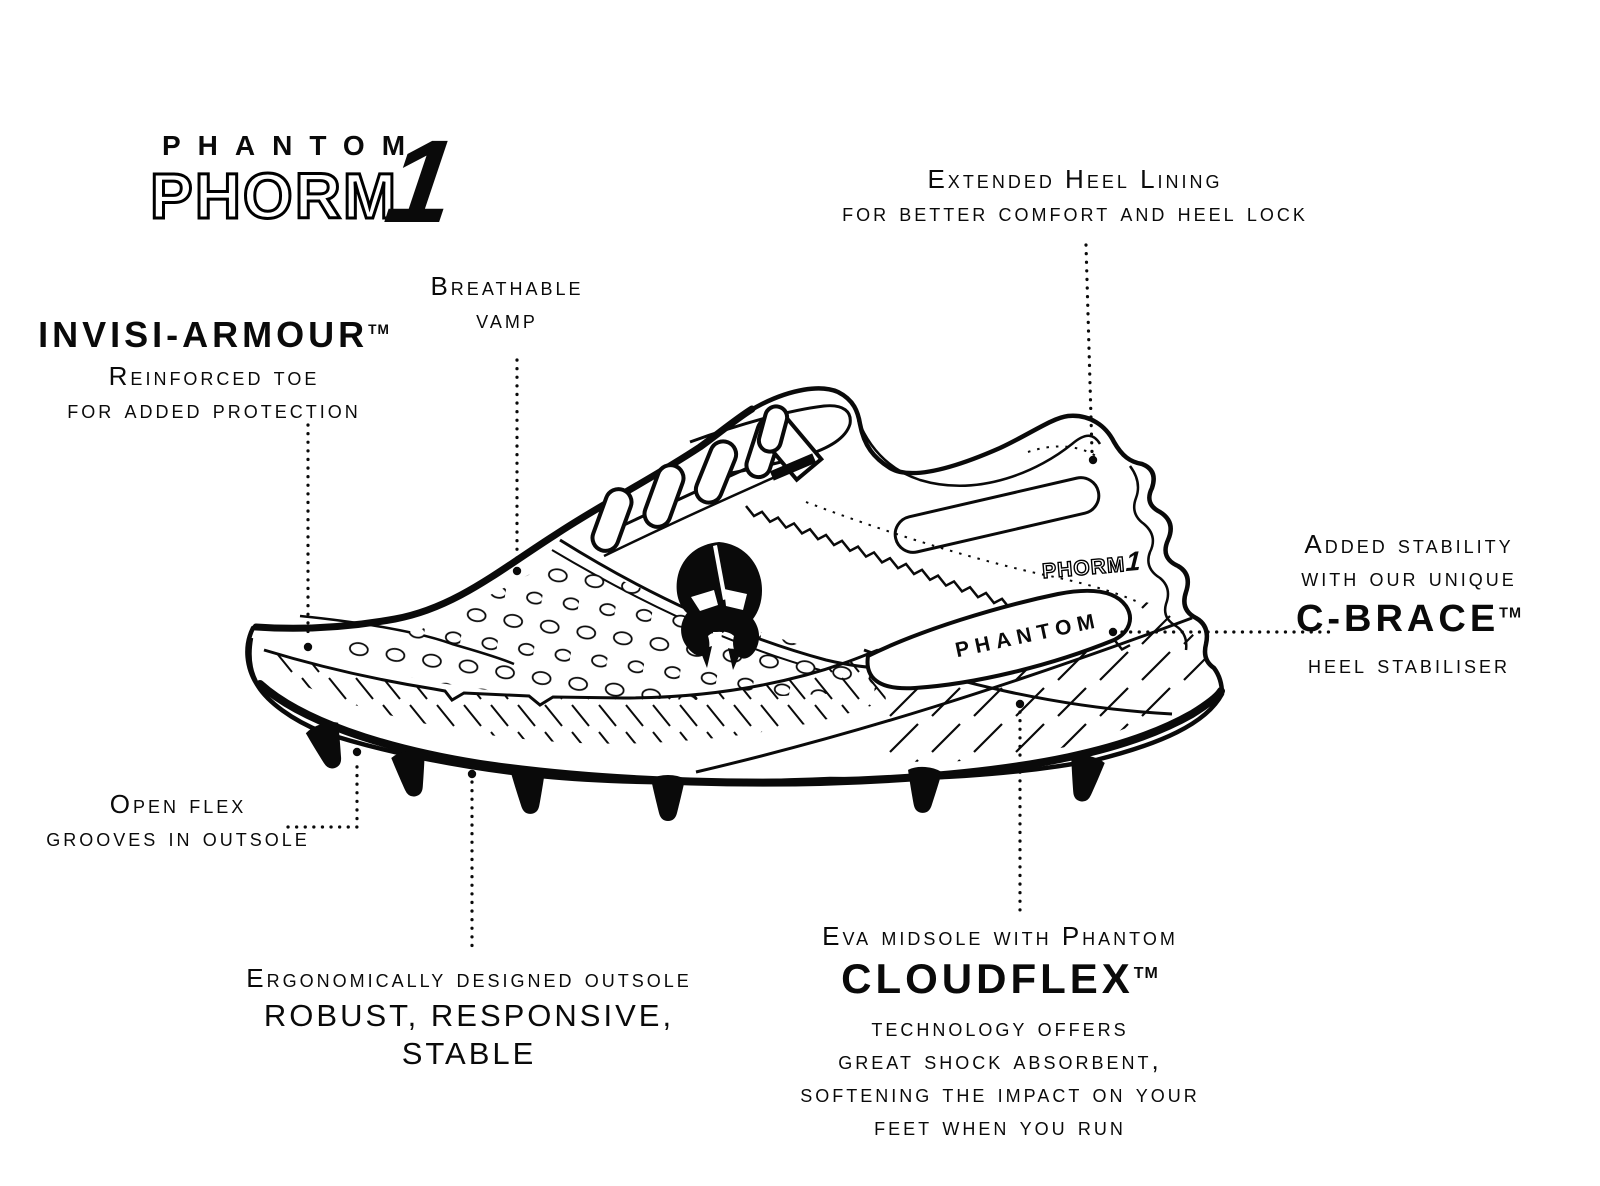 Image resolution: width=1600 pixels, height=1186 pixels. I want to click on note-line: grooves in outsole, so click(178, 837).